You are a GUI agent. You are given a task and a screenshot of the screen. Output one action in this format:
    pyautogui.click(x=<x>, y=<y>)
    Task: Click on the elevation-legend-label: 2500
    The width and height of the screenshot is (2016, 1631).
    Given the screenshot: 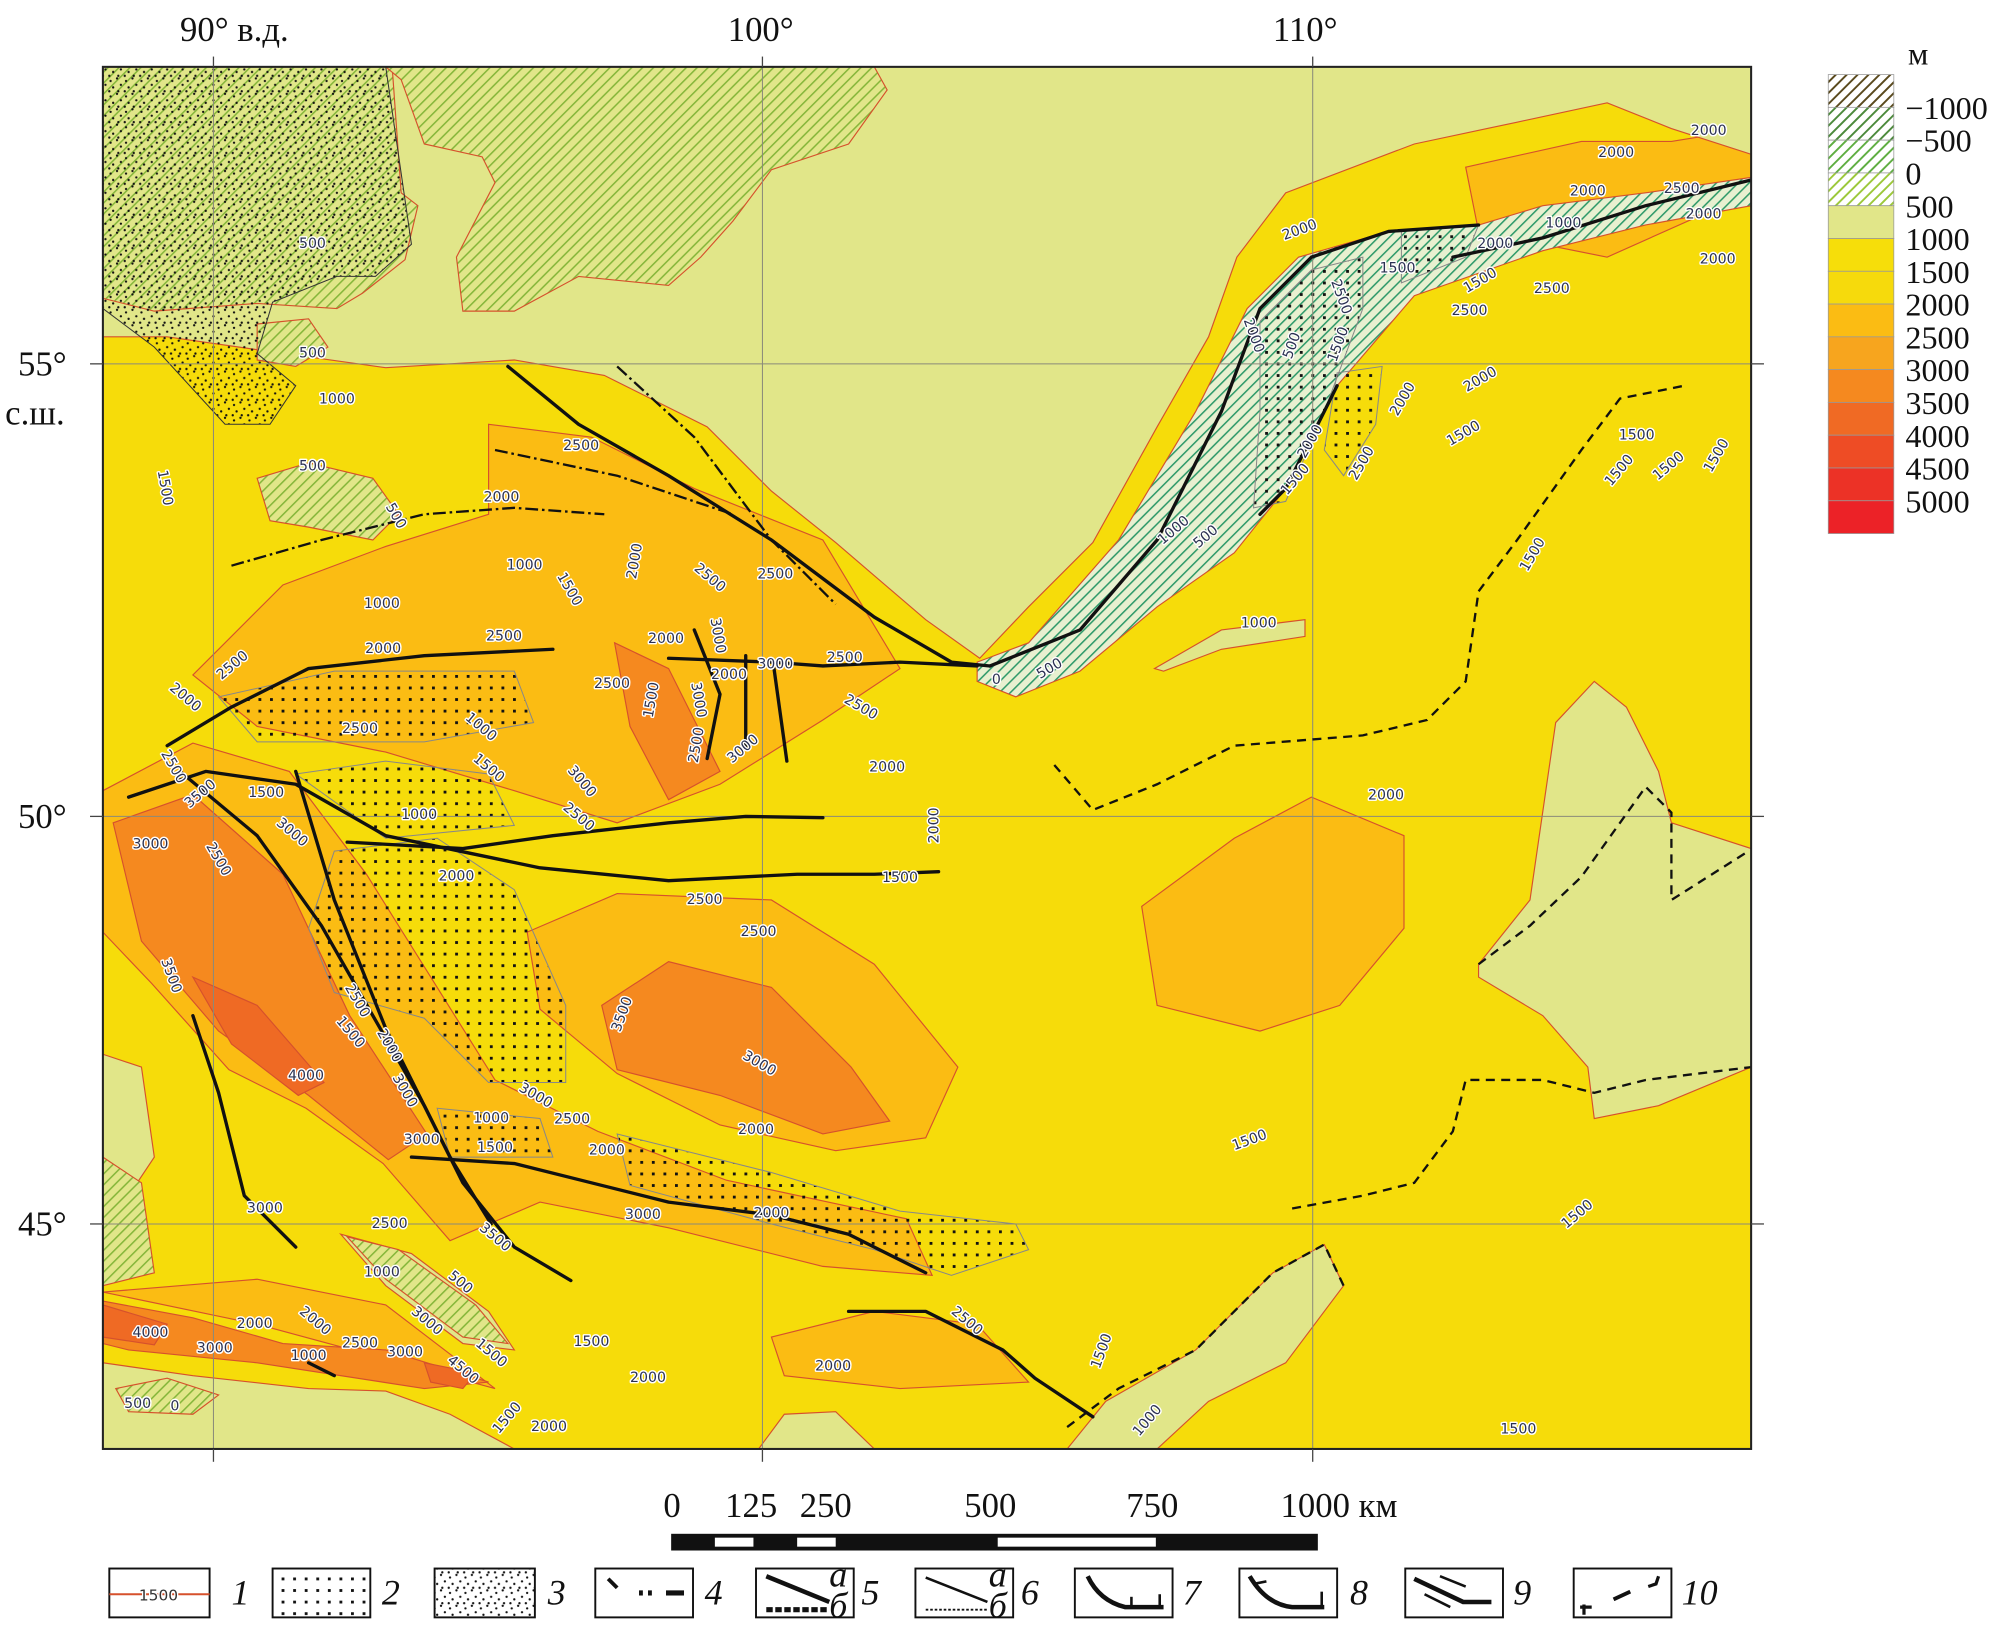 What is the action you would take?
    pyautogui.click(x=1937, y=337)
    